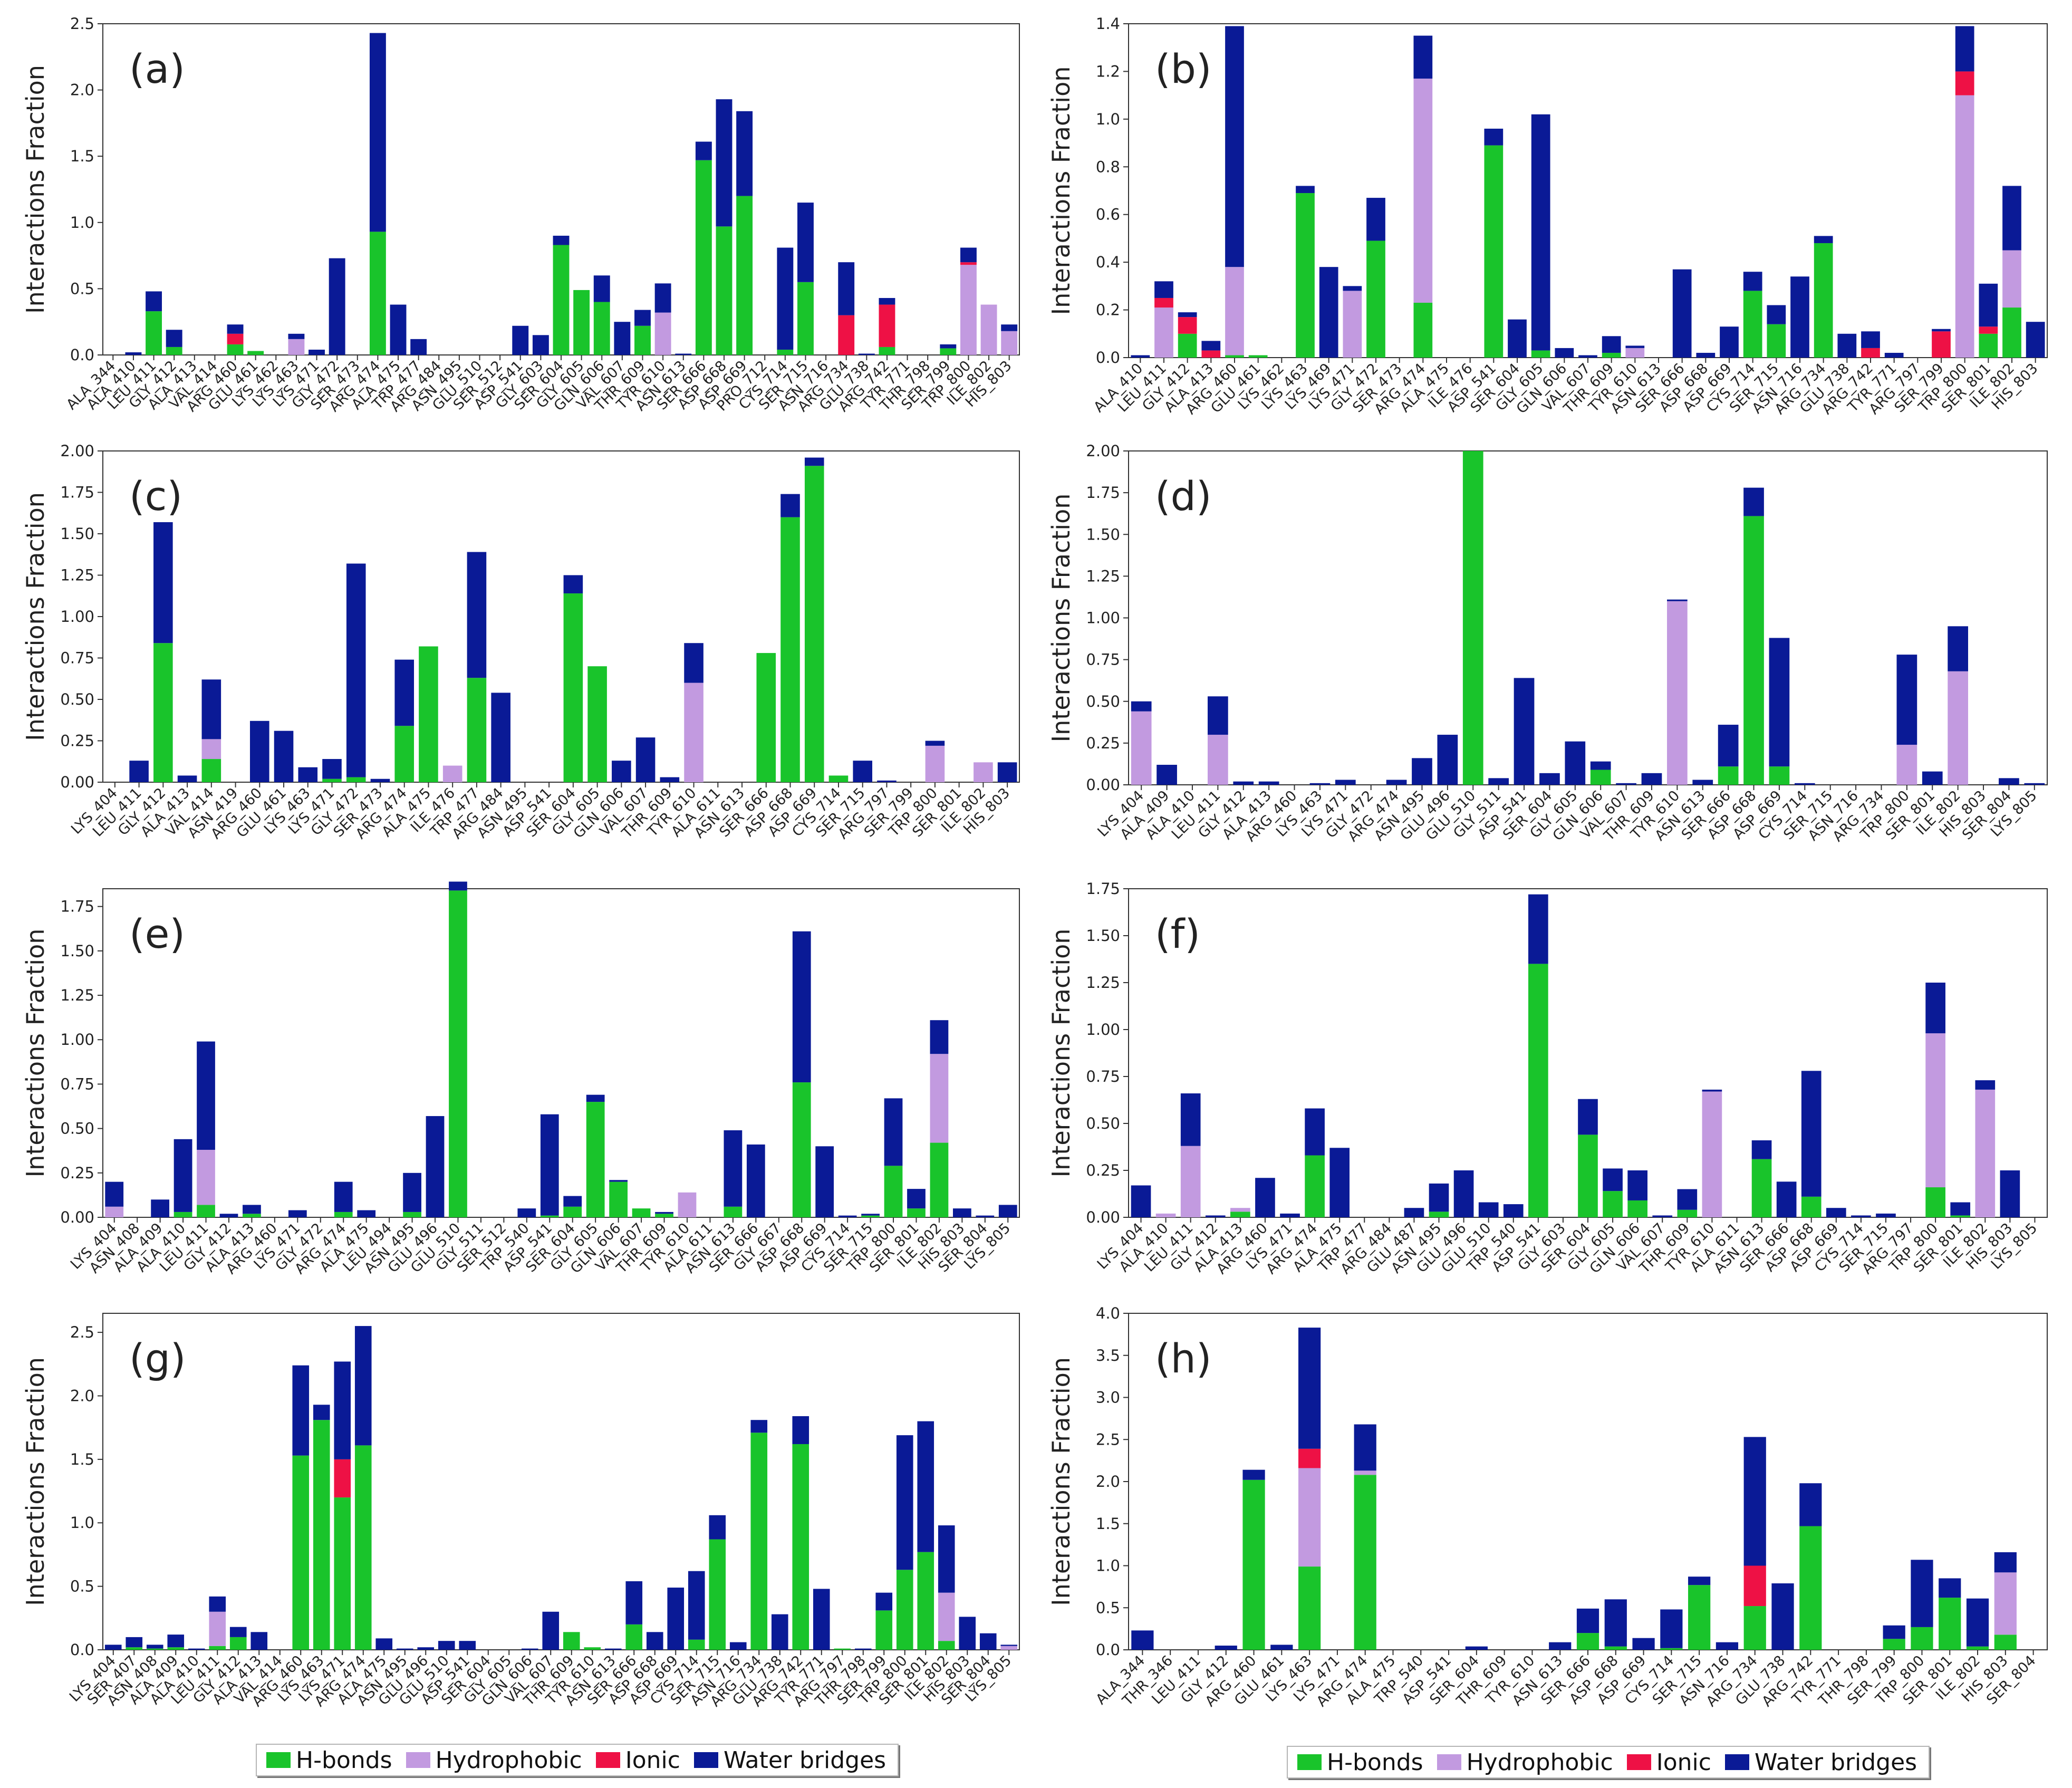 This screenshot has height=1788, width=2072. Describe the element at coordinates (1958, 728) in the screenshot. I see `bar-d-ile_802-hydrophobic` at that location.